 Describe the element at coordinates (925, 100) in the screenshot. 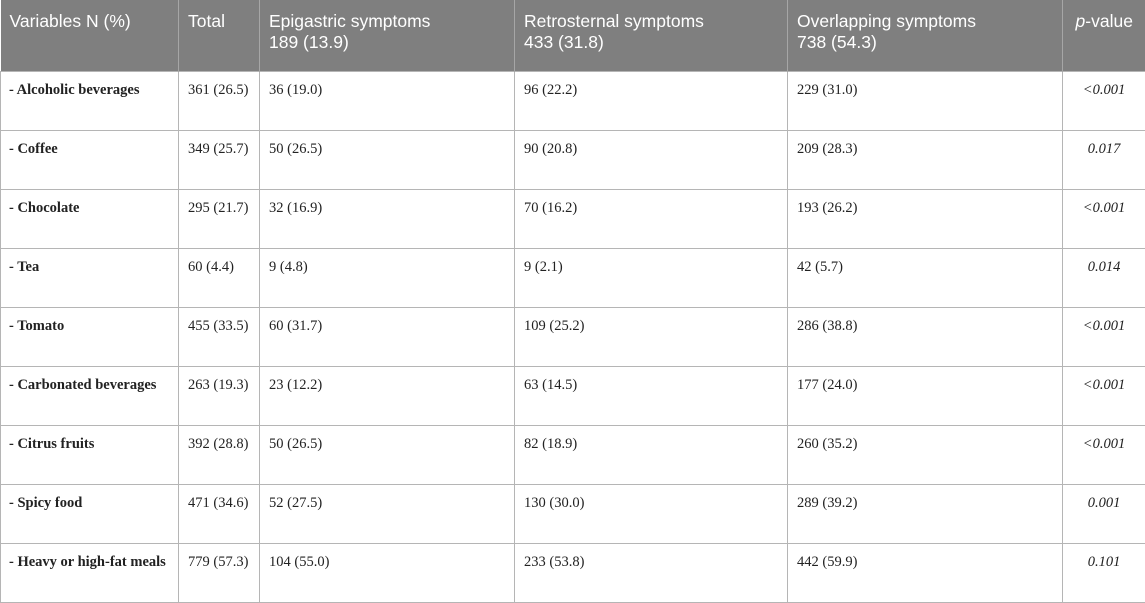

I see `cell-overlapping: 229 (31.0)` at that location.